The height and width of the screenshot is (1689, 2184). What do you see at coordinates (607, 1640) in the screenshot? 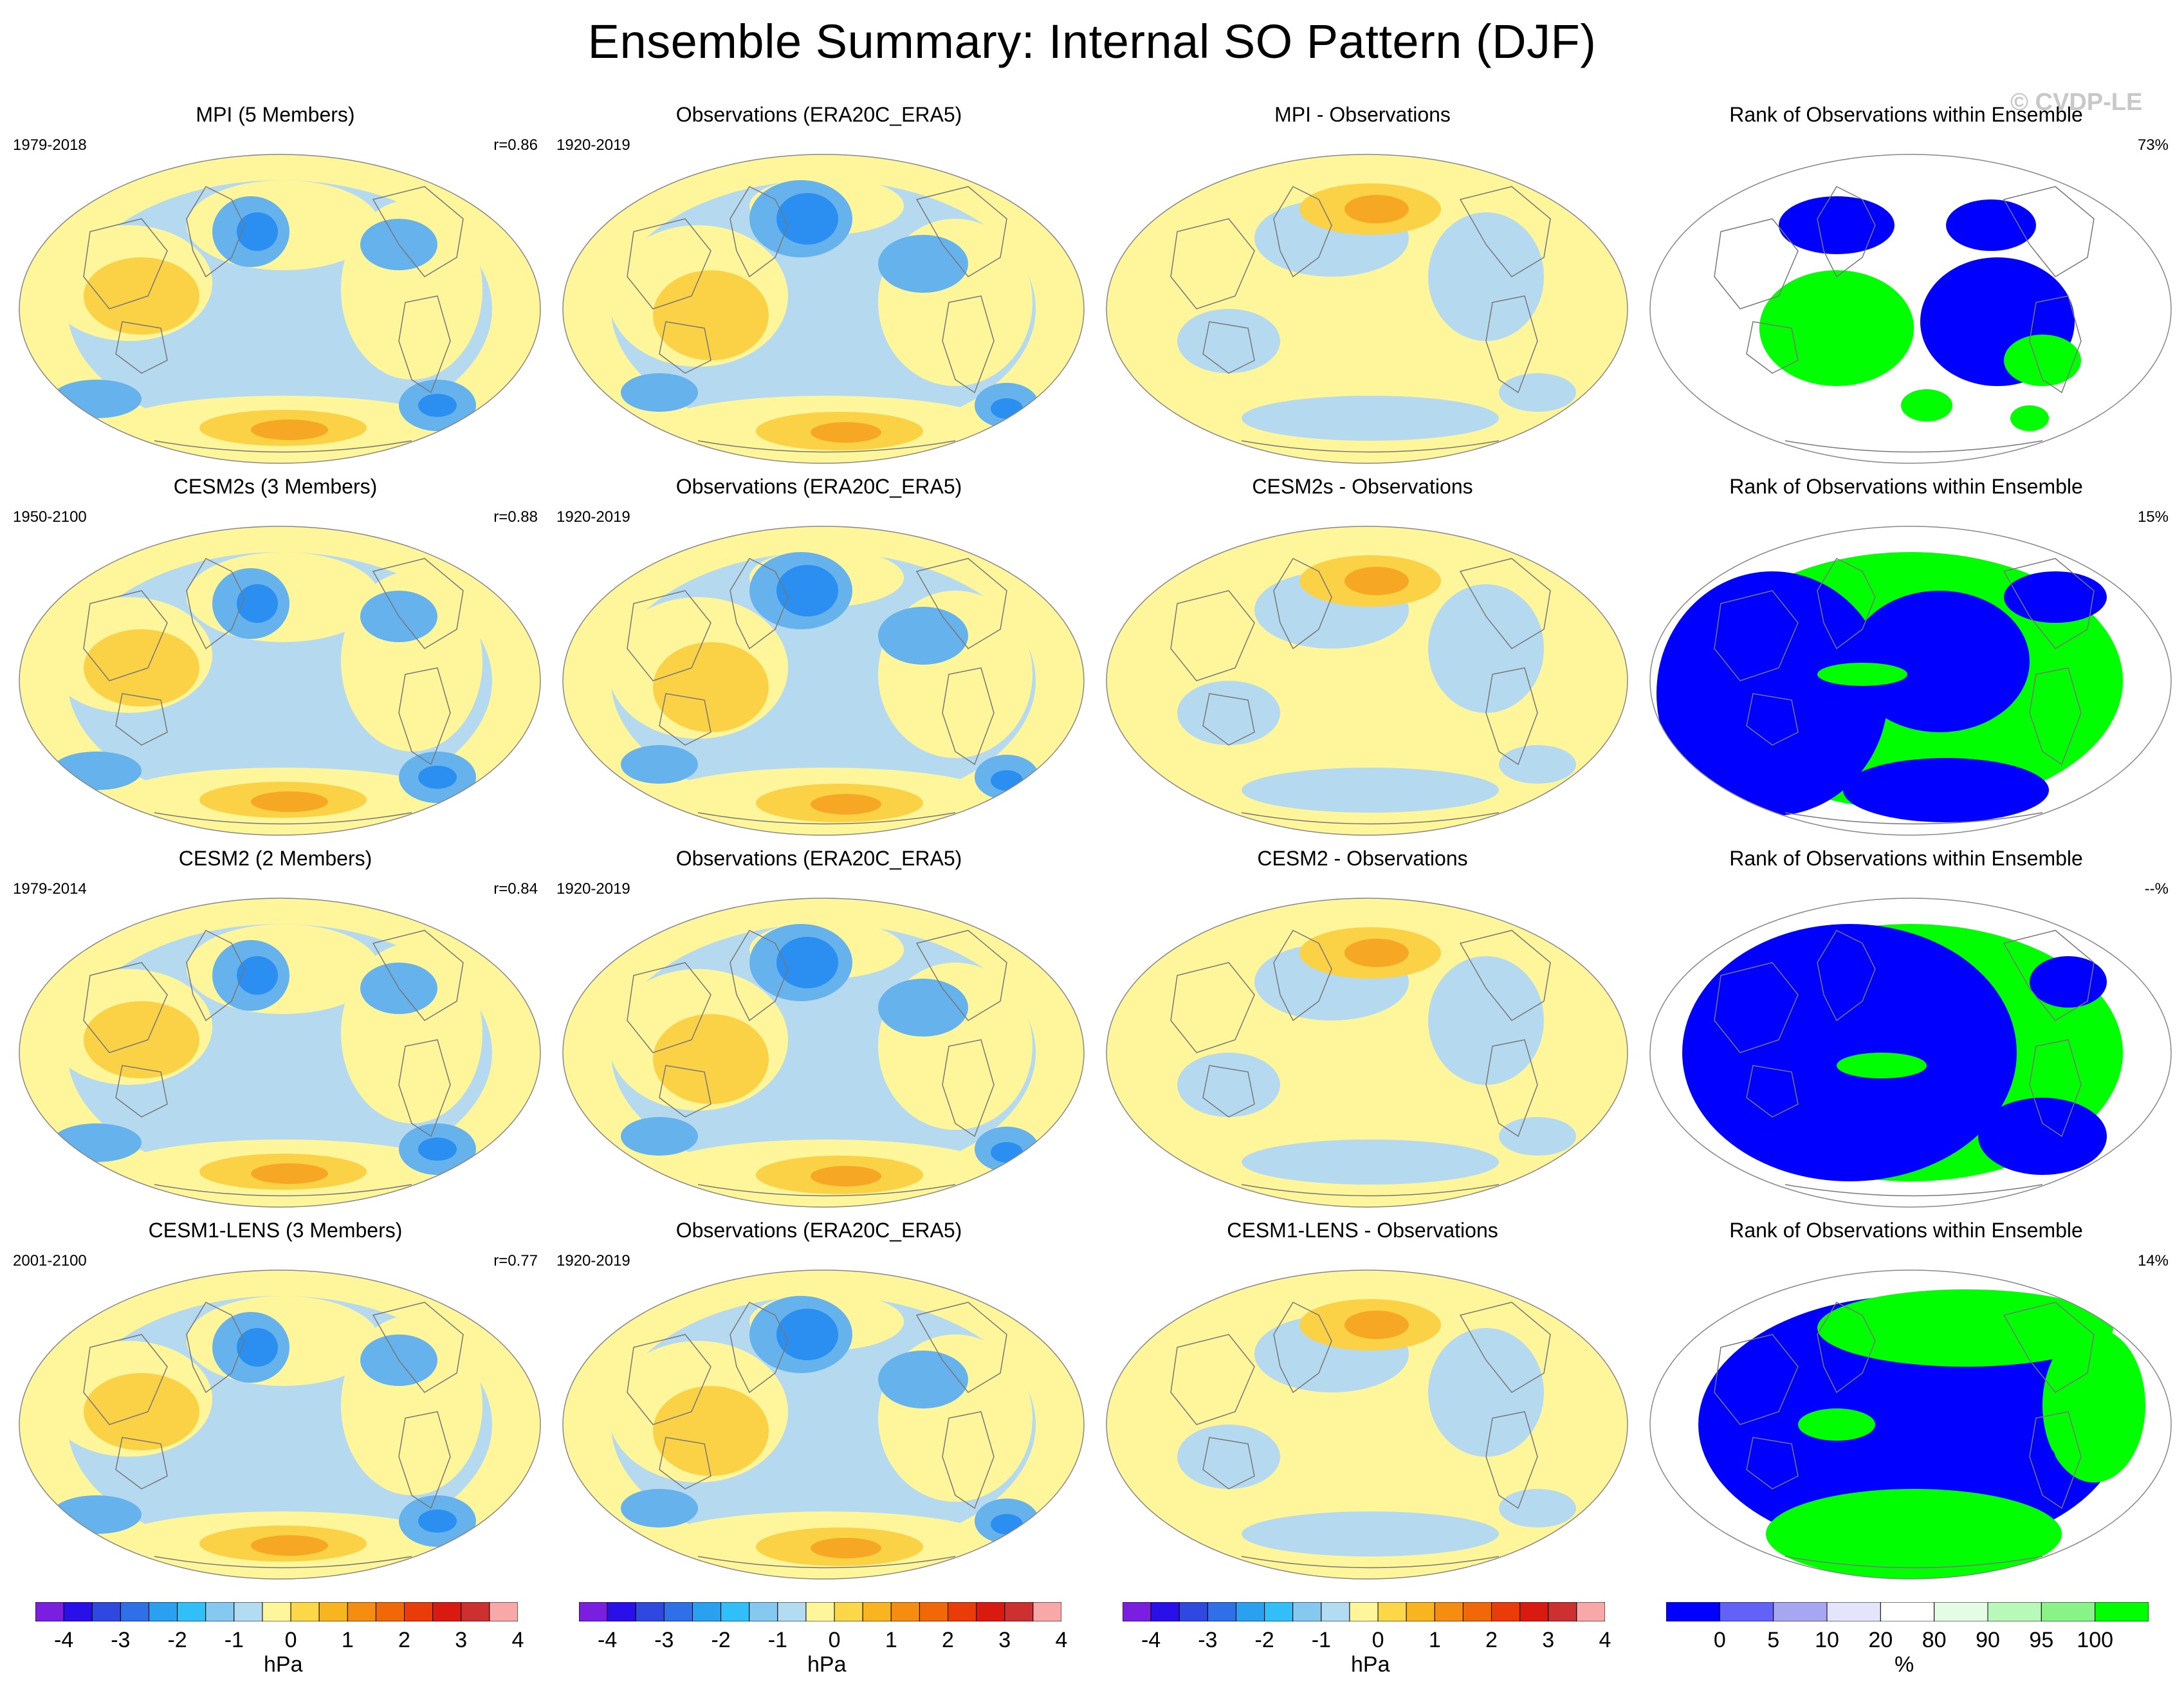
I see `colorbar-tick: -4` at bounding box center [607, 1640].